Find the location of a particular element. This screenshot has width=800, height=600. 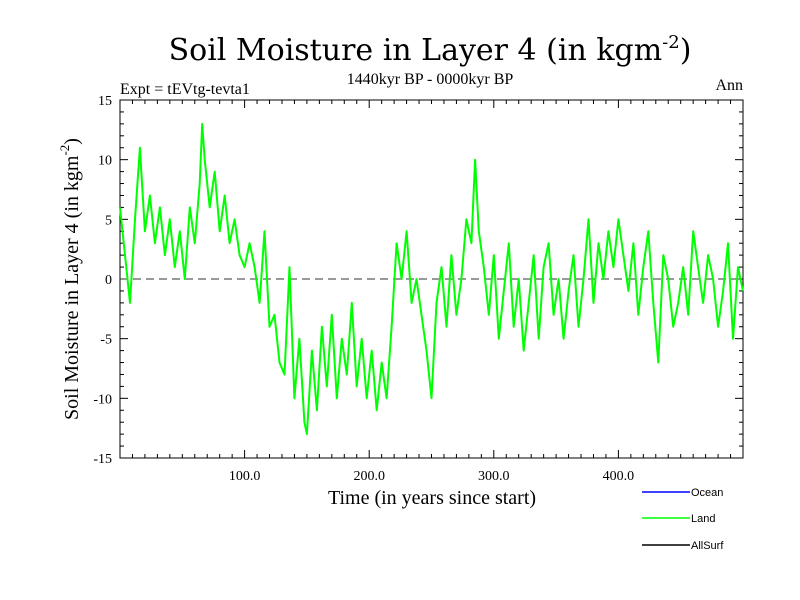

time-range-label: 1440kyr BP - 0000kyr BP is located at coordinates (430, 79).